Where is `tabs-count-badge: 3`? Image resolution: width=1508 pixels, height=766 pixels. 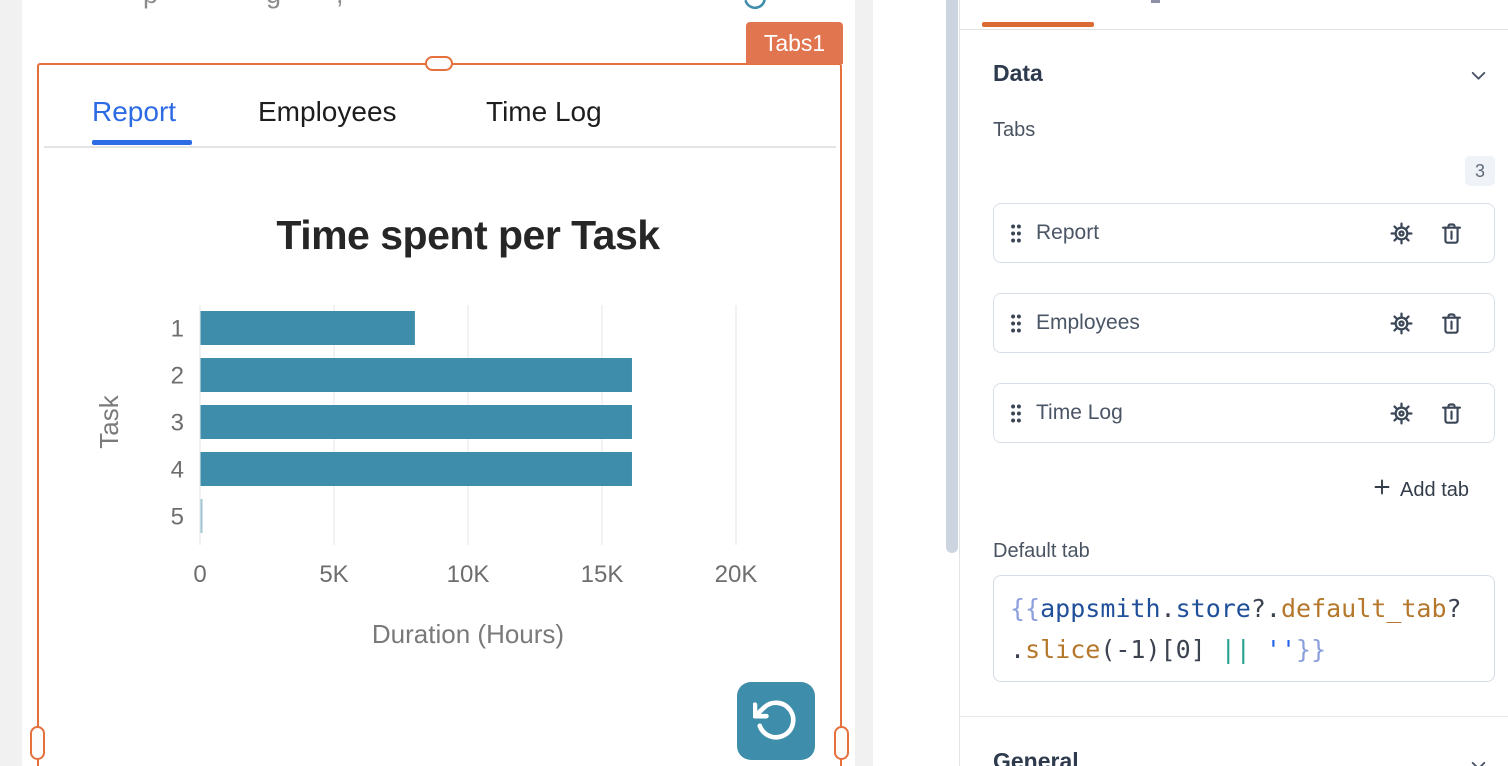 tabs-count-badge: 3 is located at coordinates (1480, 171).